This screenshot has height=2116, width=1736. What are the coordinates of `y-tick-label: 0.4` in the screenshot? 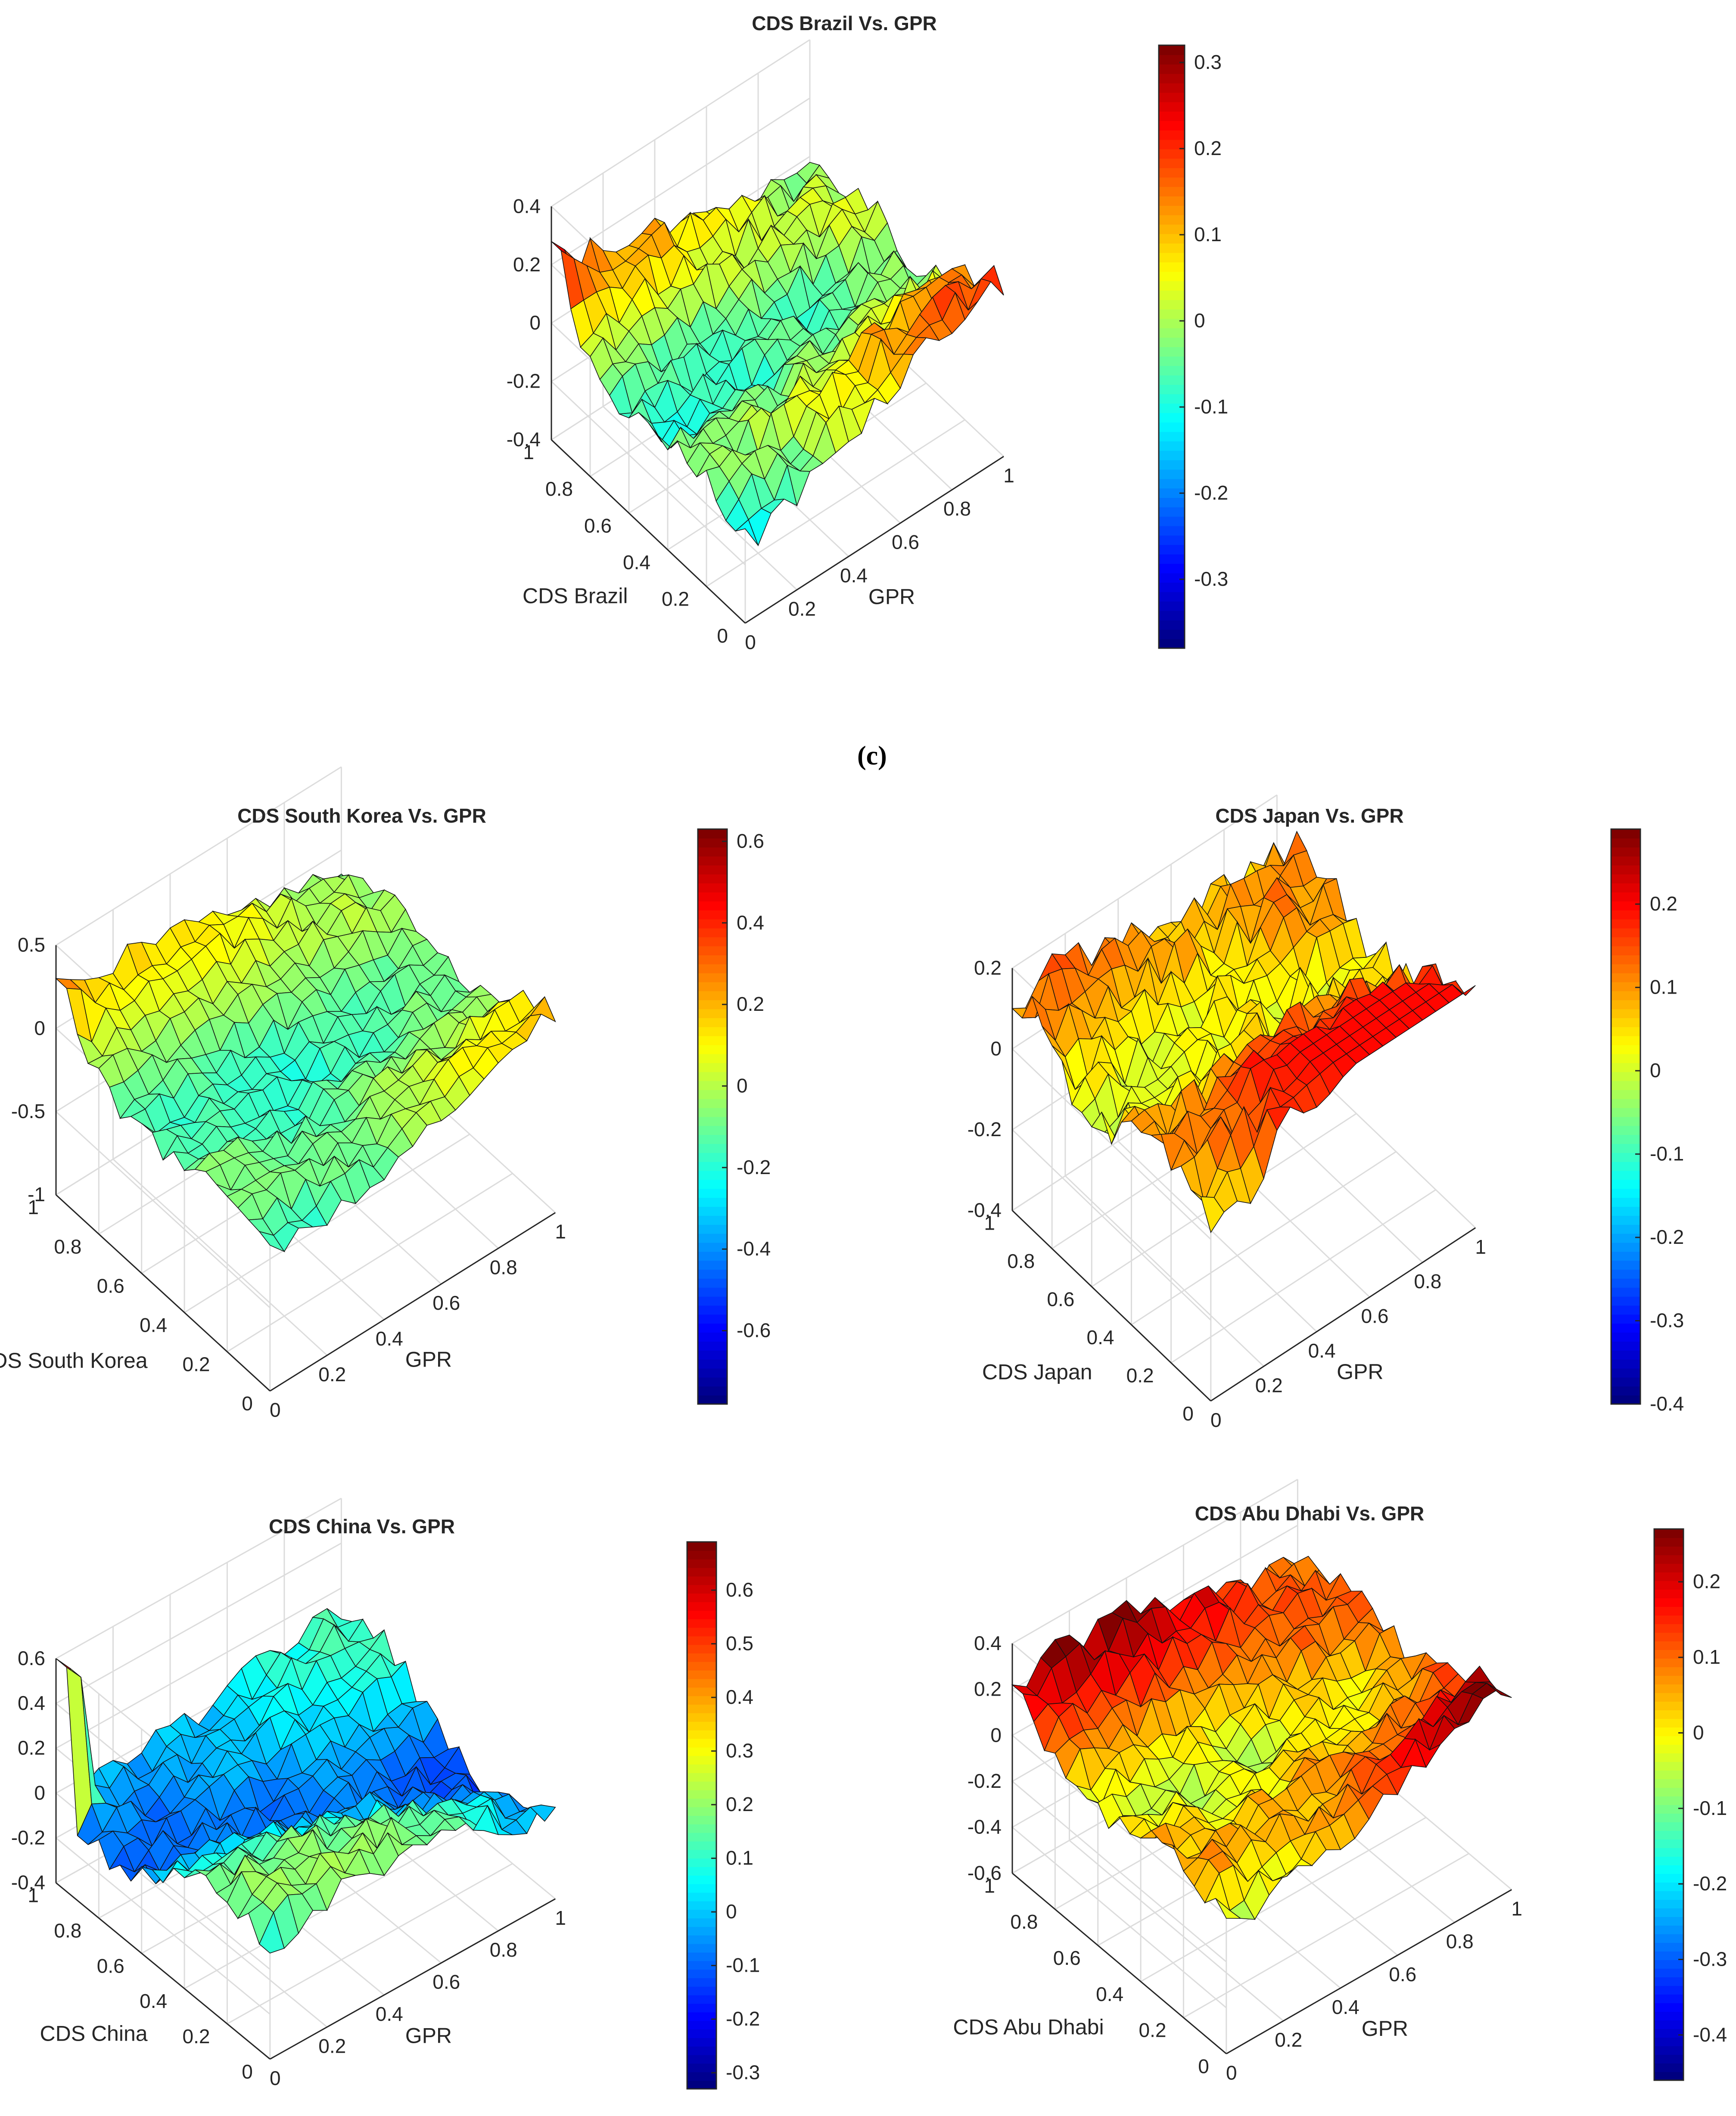 It's located at (153, 1325).